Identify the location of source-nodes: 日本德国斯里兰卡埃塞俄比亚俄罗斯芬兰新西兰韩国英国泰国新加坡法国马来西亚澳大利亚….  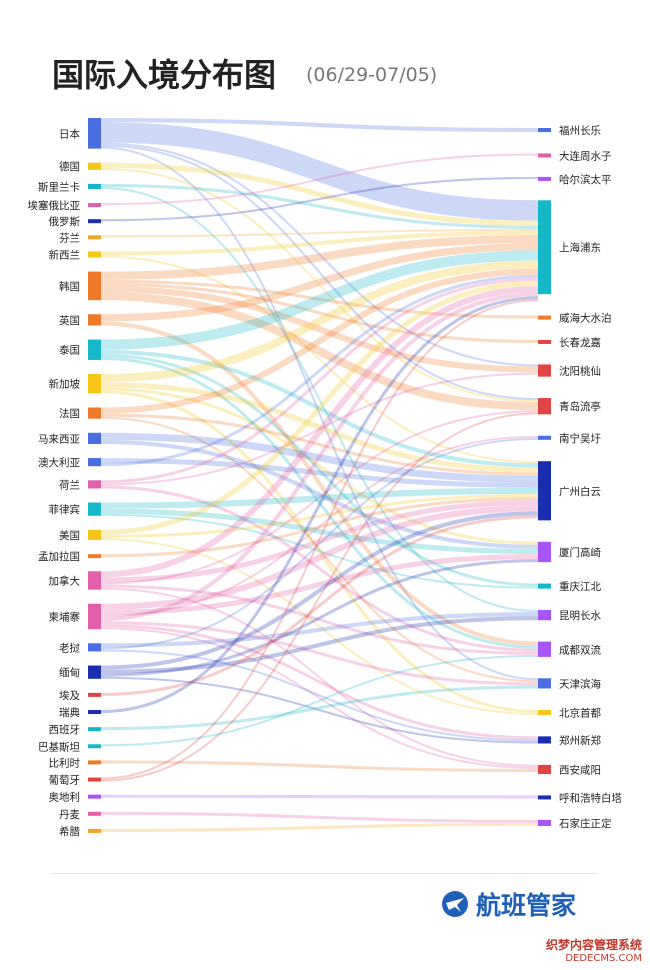
(64, 478).